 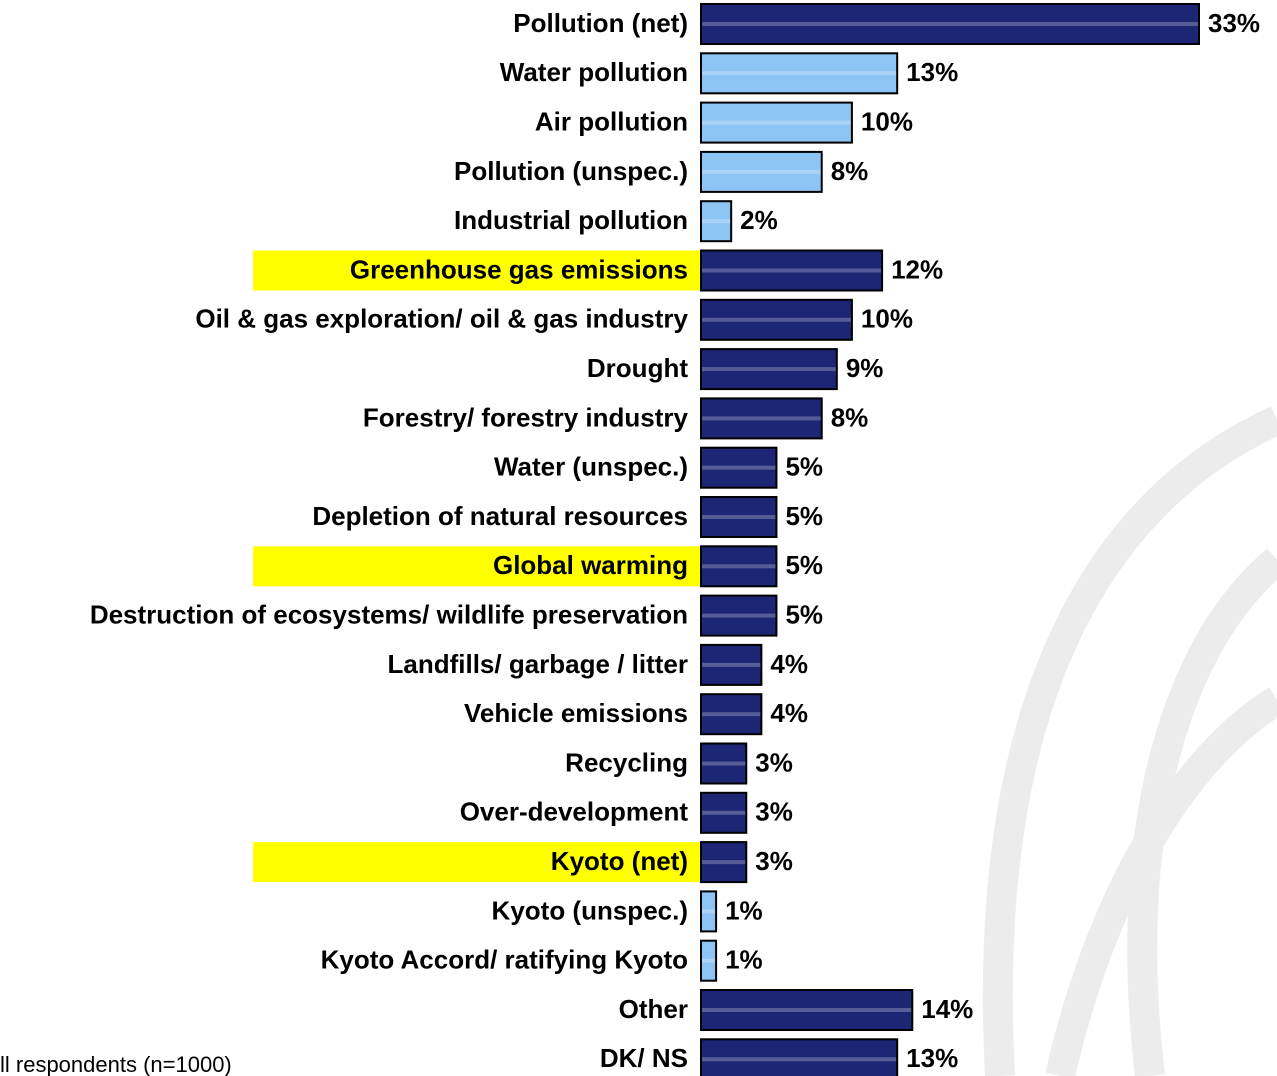 I want to click on category-label: Pollution (unspec.), so click(x=571, y=171).